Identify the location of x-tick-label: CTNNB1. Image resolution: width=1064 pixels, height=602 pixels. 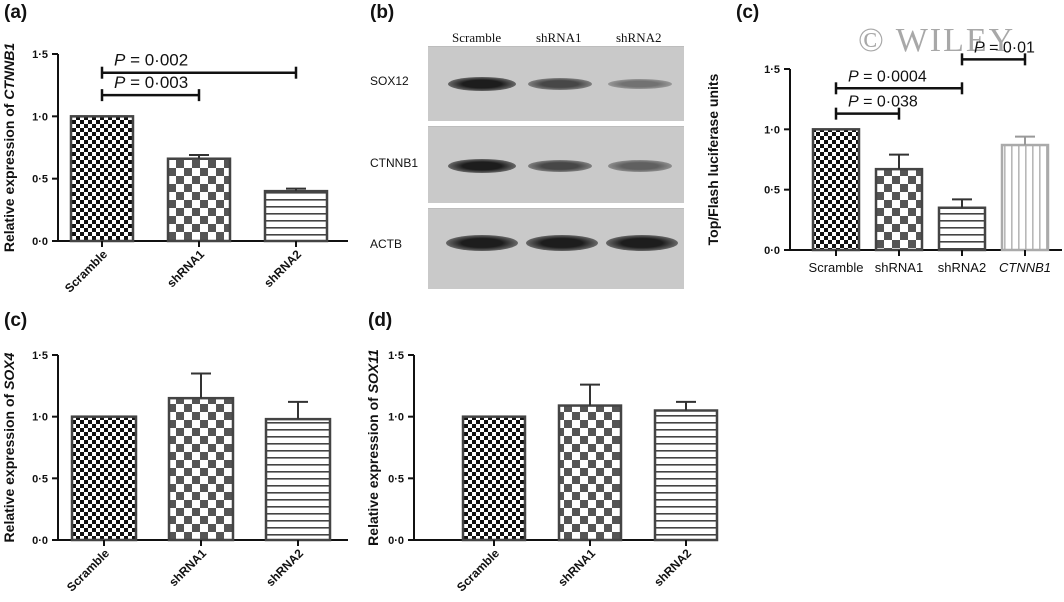
(1025, 267).